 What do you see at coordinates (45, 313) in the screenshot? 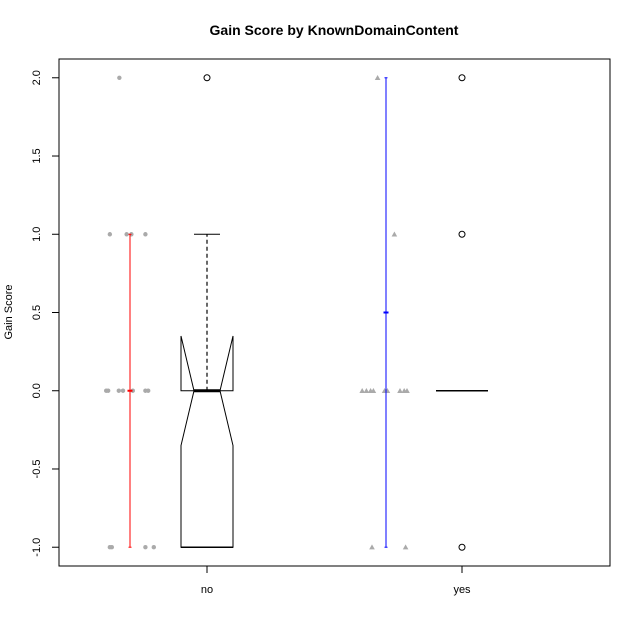
I see `y-axis: -1.0 -0.5 0.0 0.5 1.0 1.5 2.0` at bounding box center [45, 313].